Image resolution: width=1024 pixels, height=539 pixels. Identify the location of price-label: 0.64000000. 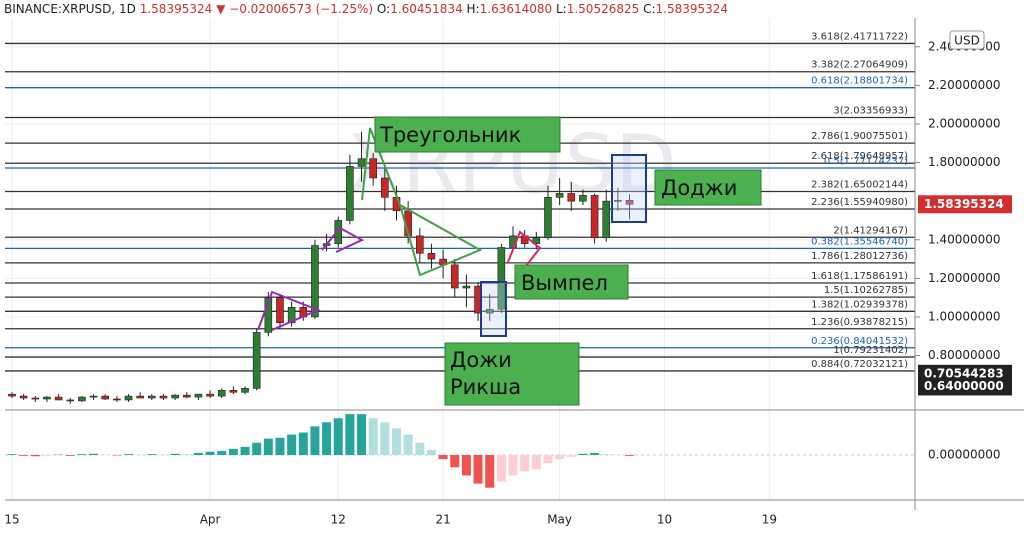
(964, 386).